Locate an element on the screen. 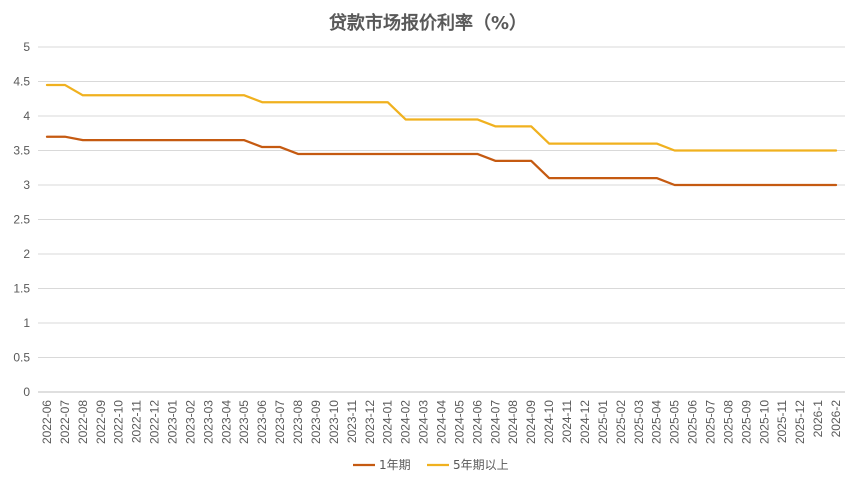 The width and height of the screenshot is (856, 481). x-tick-label: 2025-04 is located at coordinates (657, 422).